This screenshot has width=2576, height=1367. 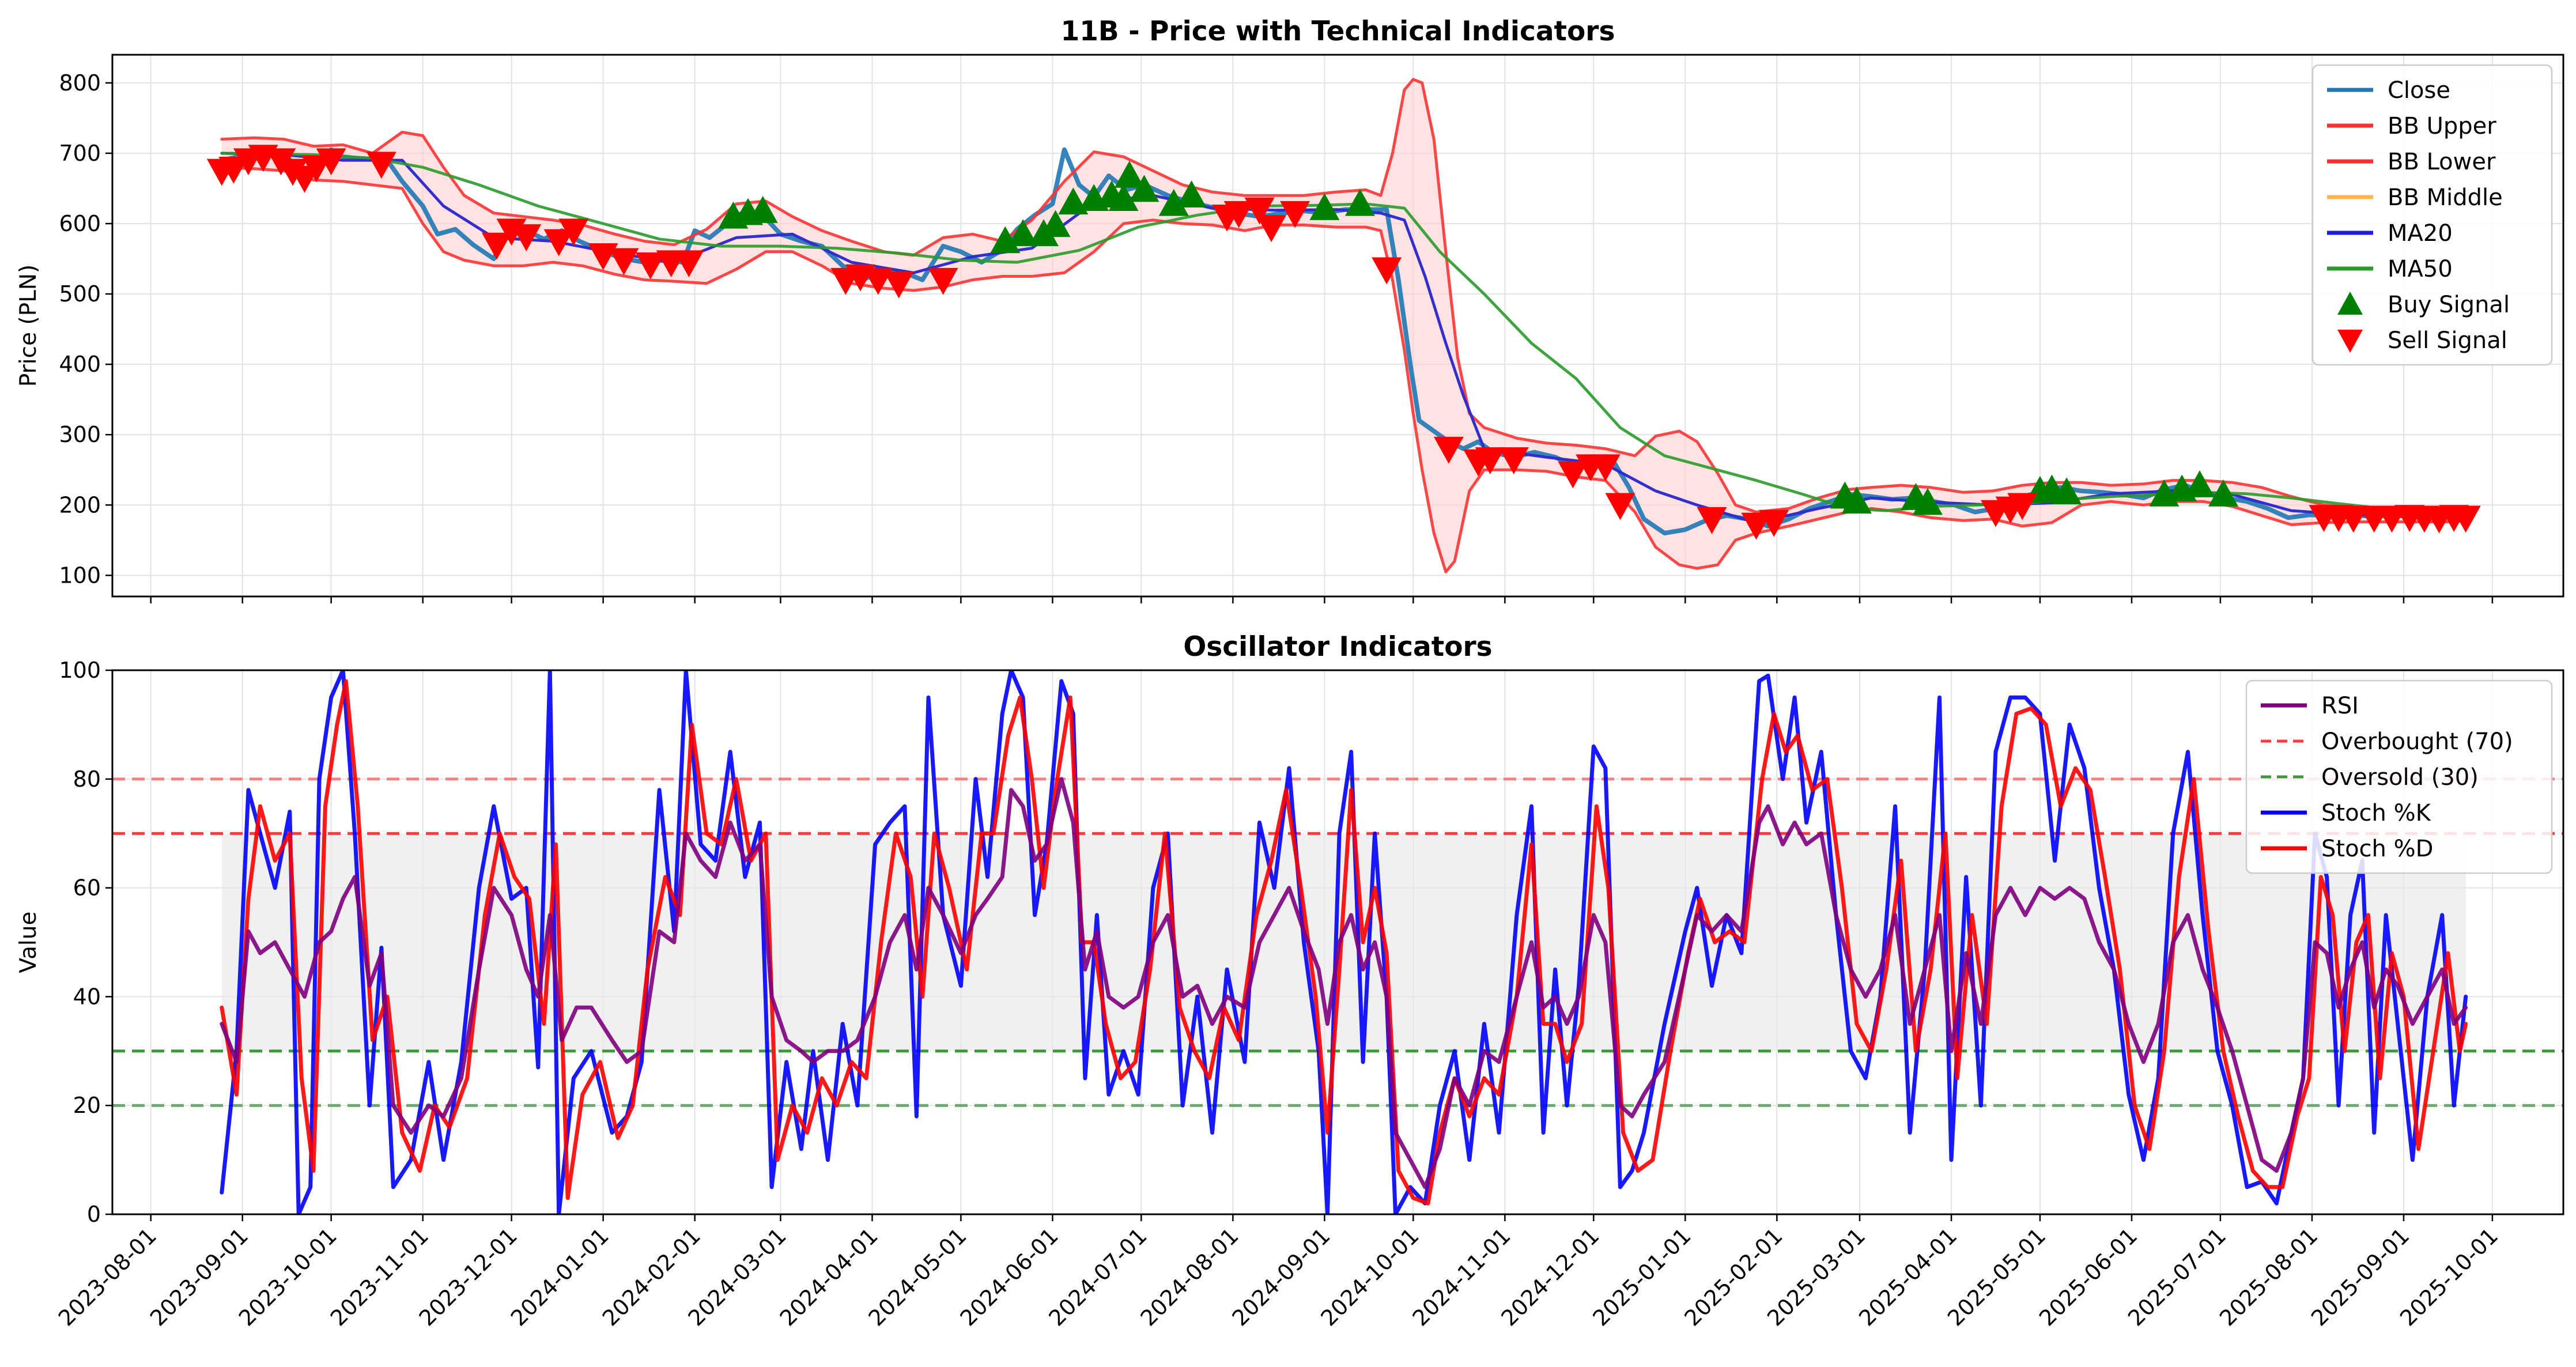 I want to click on legend-label-bb-middle: BB Middle, so click(x=2445, y=198).